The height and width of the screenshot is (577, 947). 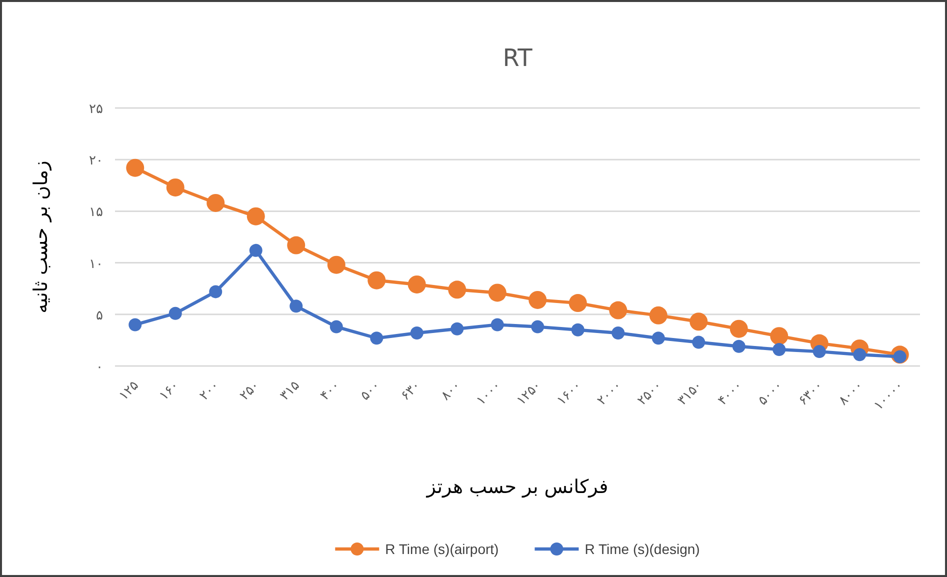 What do you see at coordinates (569, 393) in the screenshot?
I see `x-tick-label: ۱۶۰۰` at bounding box center [569, 393].